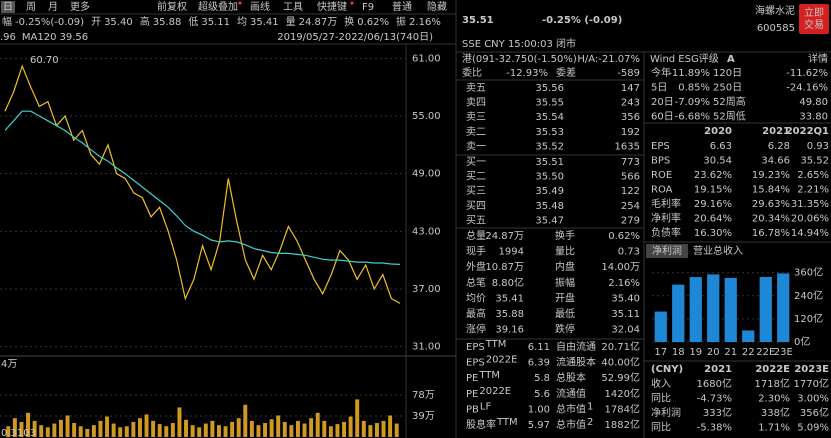 The height and width of the screenshot is (438, 831). Describe the element at coordinates (476, 117) in the screenshot. I see `cell: 卖三` at that location.